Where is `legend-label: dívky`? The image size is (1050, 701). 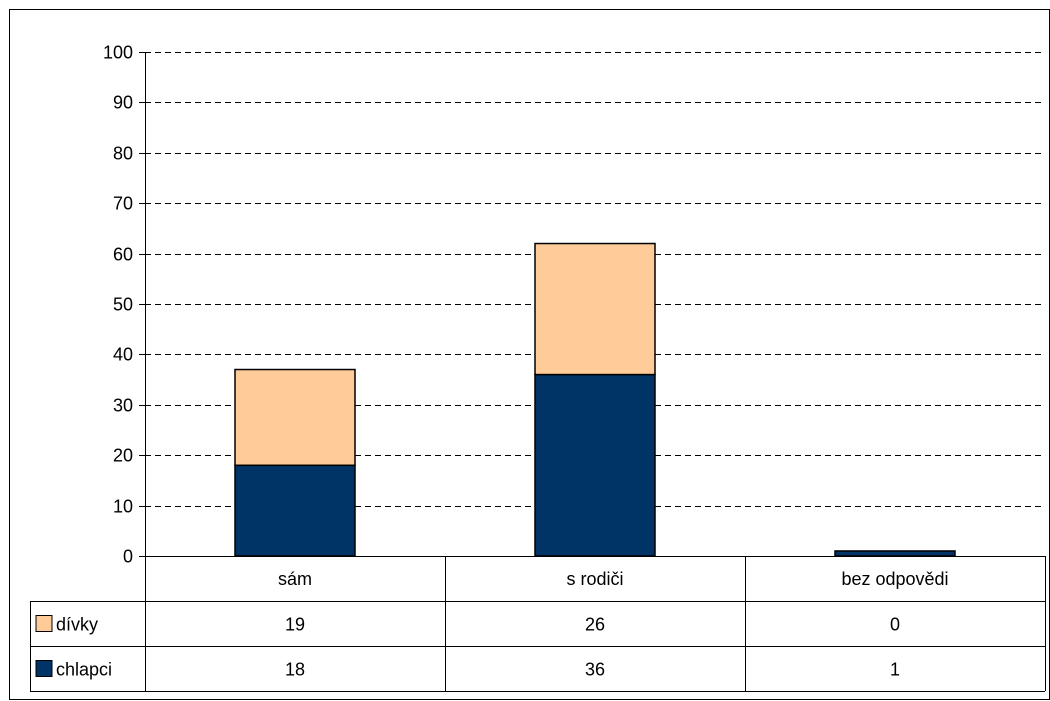
legend-label: dívky is located at coordinates (77, 625).